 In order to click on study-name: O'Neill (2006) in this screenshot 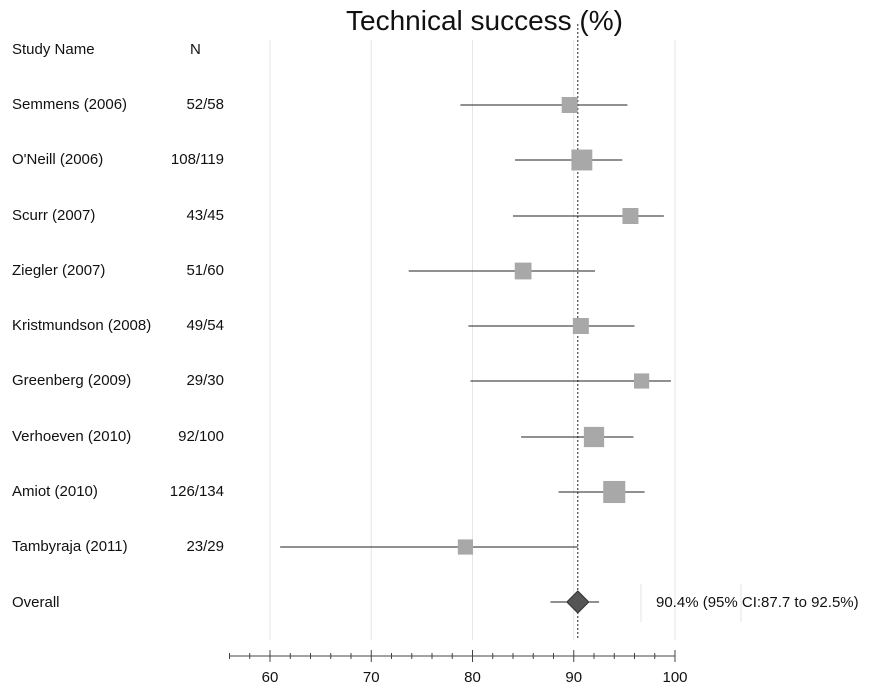, I will do `click(58, 159)`.